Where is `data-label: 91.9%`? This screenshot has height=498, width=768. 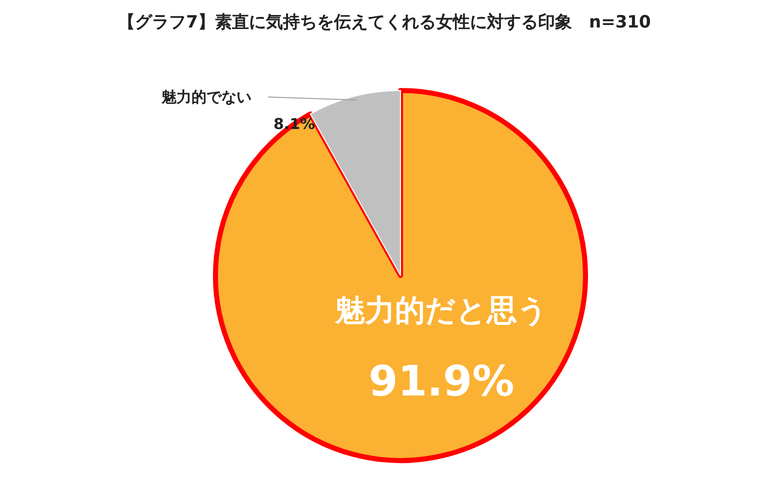
data-label: 91.9% is located at coordinates (441, 381).